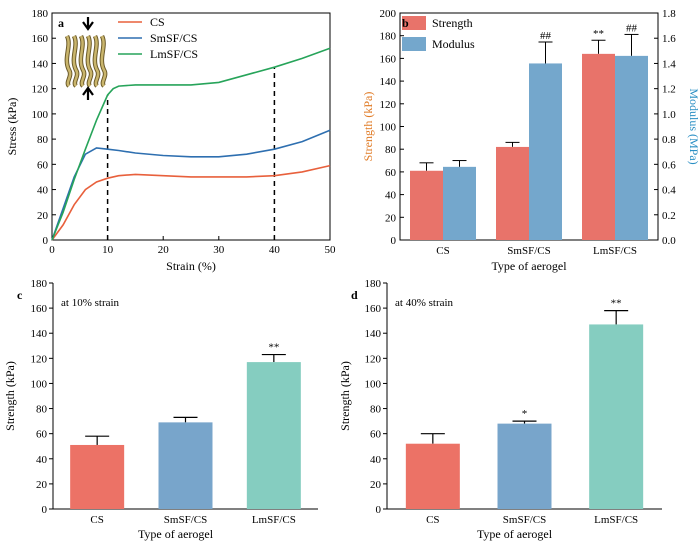 The width and height of the screenshot is (700, 549). I want to click on panel-letter: a, so click(61, 23).